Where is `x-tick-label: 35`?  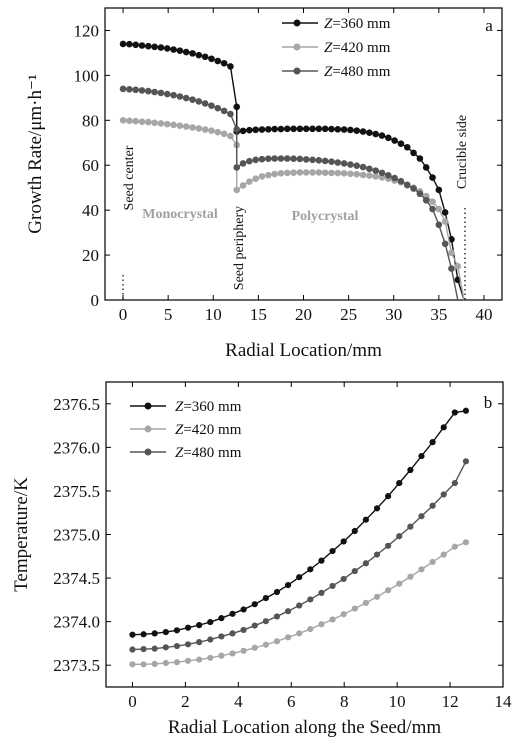 x-tick-label: 35 is located at coordinates (438, 314).